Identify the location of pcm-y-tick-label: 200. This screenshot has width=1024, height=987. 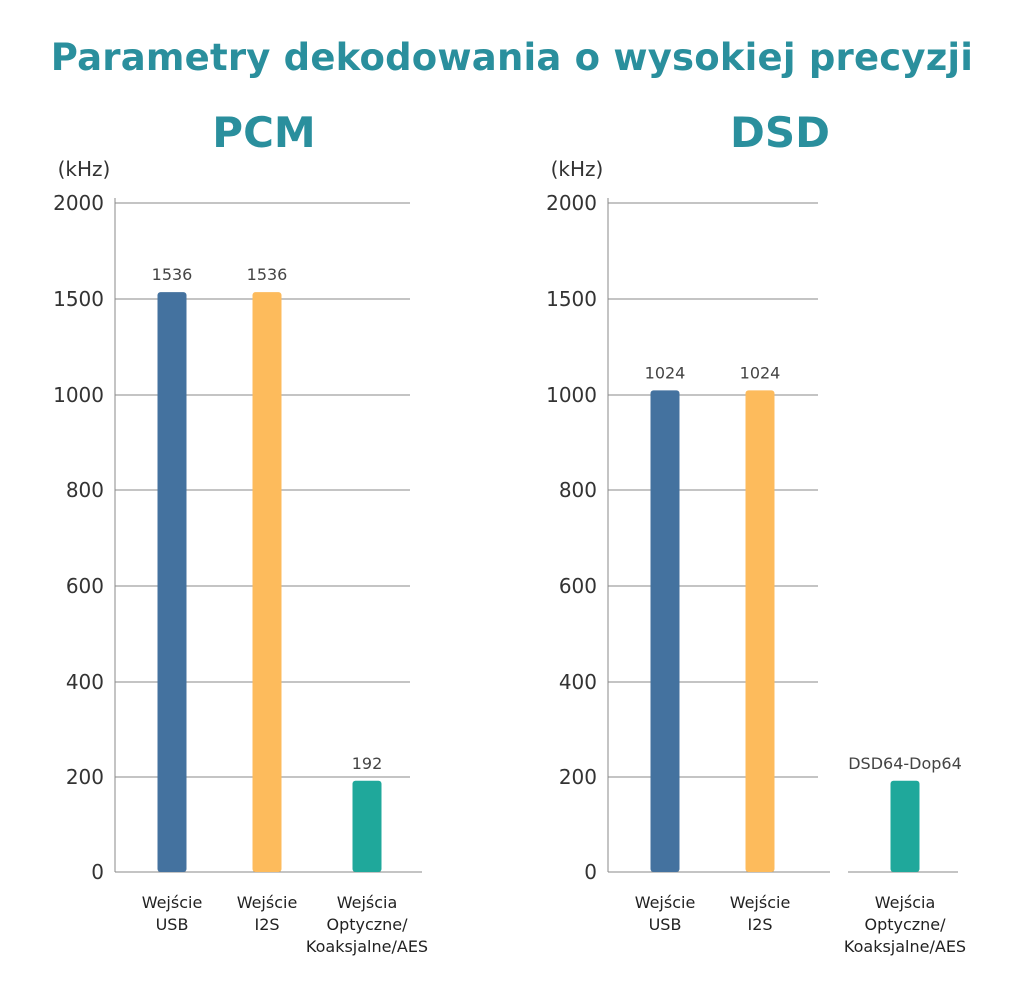
(85, 777).